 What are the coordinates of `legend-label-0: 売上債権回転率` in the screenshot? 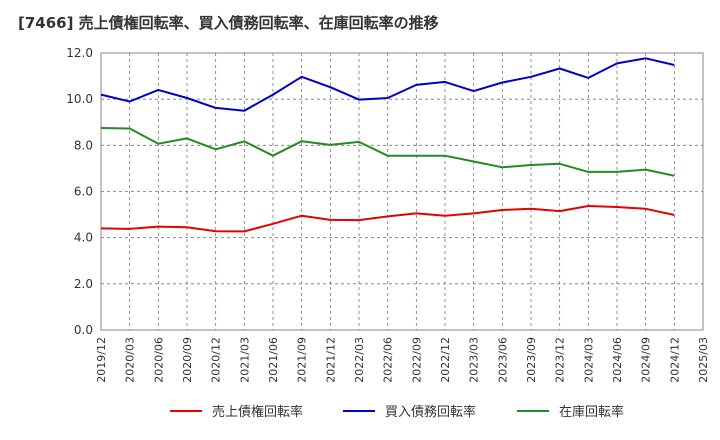 It's located at (257, 412).